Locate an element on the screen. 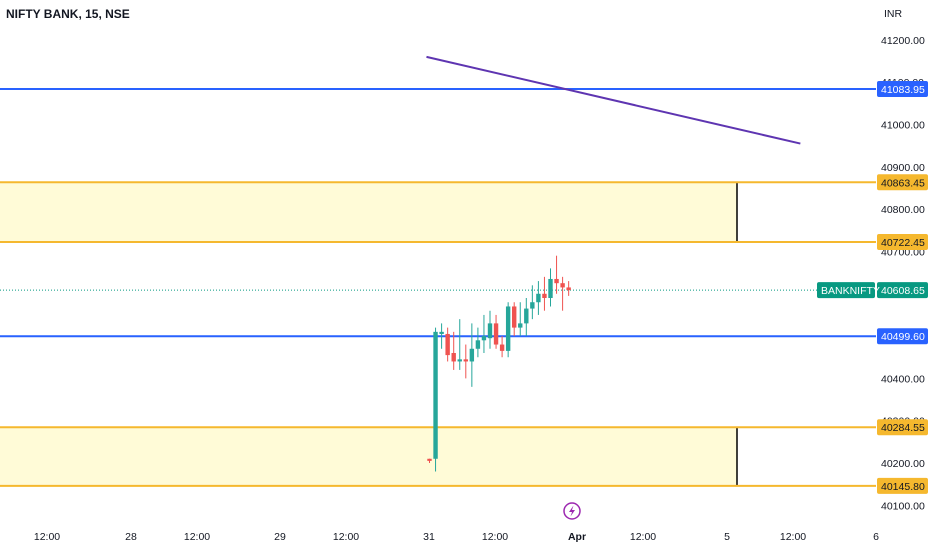 The width and height of the screenshot is (932, 550). chart-title: NIFTY BANK, 15, NSE is located at coordinates (68, 14).